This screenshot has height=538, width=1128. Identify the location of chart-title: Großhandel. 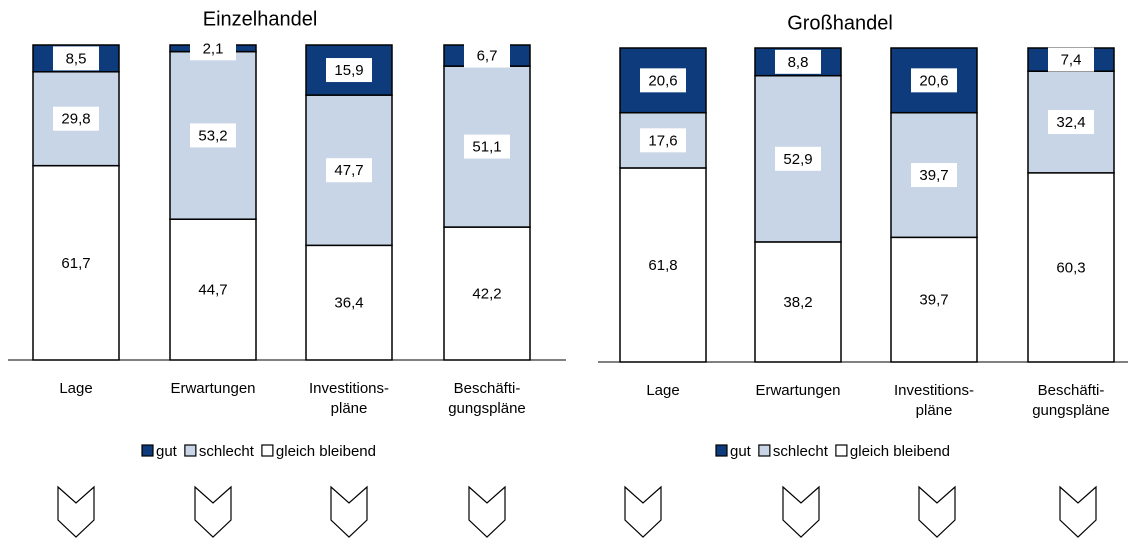
(840, 23).